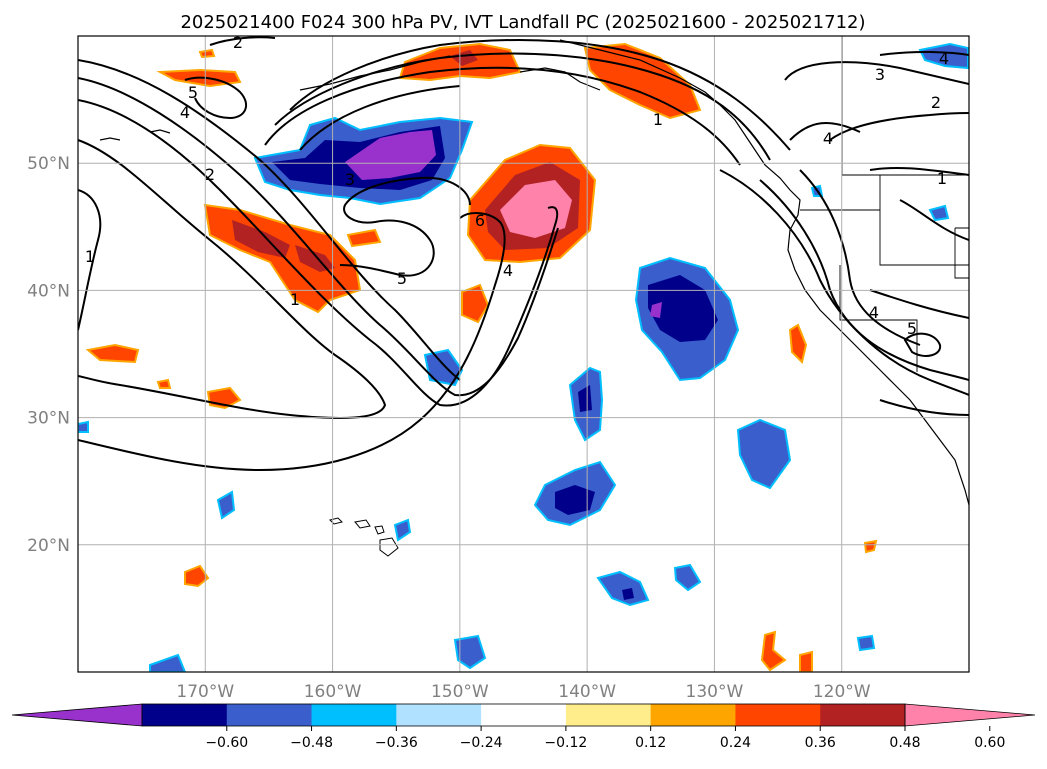  I want to click on longitude-labels: 170°W 160°W 150°W 140°W 130°W 120°W, so click(523, 692).